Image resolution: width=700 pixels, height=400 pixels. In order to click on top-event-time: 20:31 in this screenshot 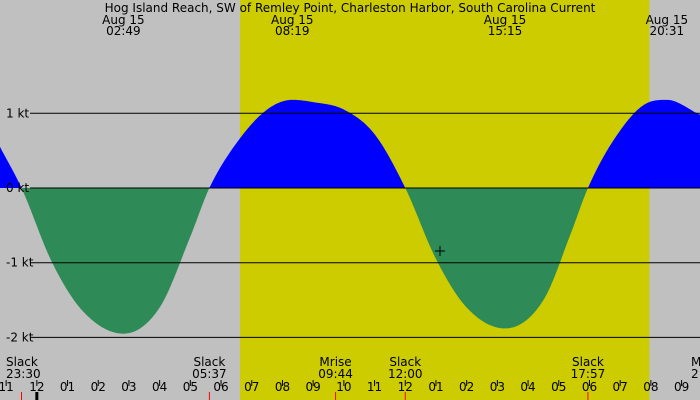, I will do `click(667, 31)`.